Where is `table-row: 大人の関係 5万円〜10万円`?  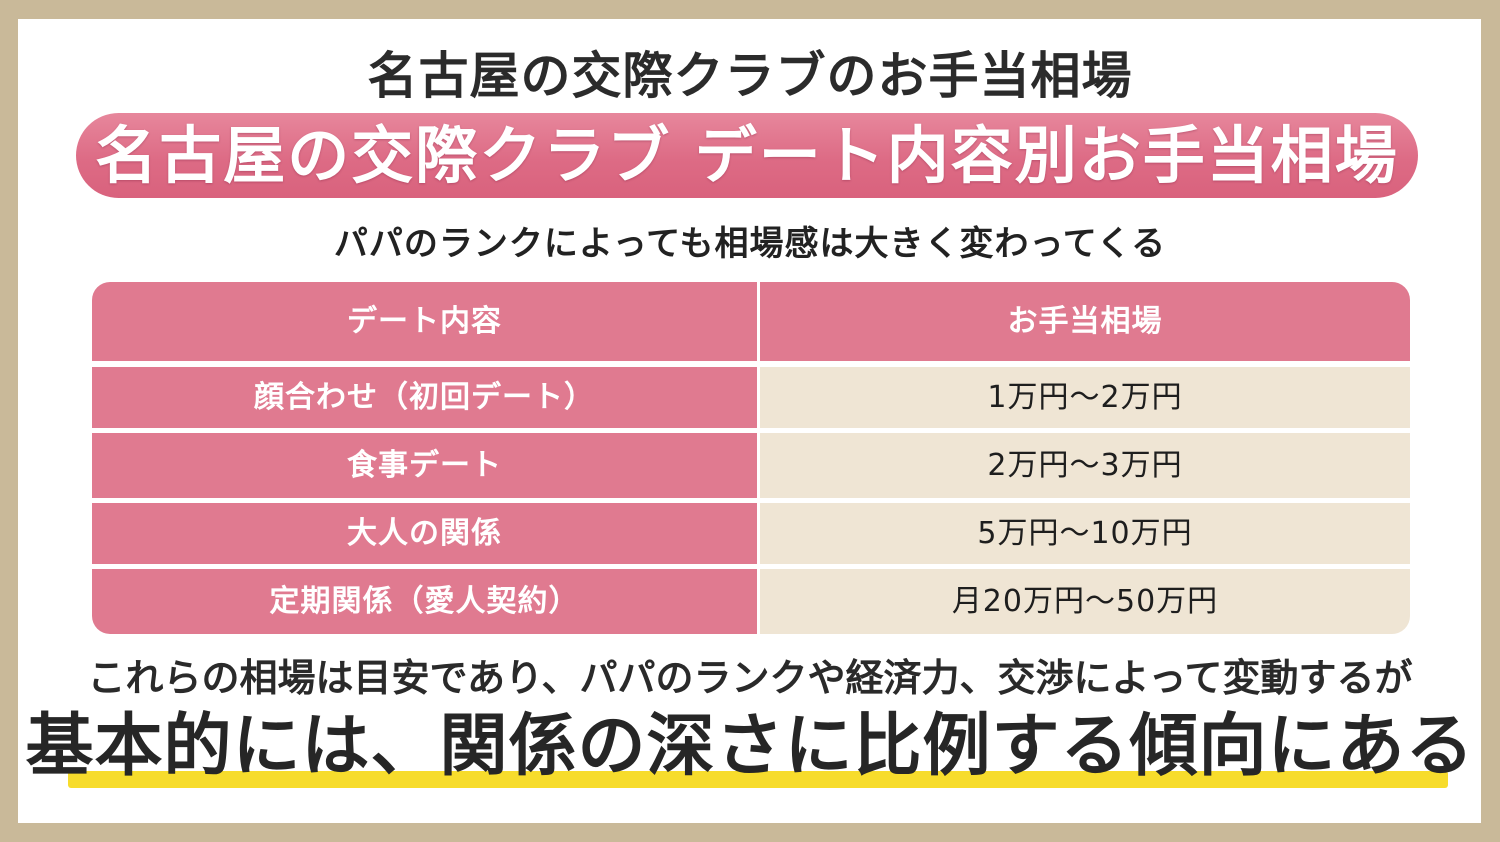 table-row: 大人の関係 5万円〜10万円 is located at coordinates (751, 533).